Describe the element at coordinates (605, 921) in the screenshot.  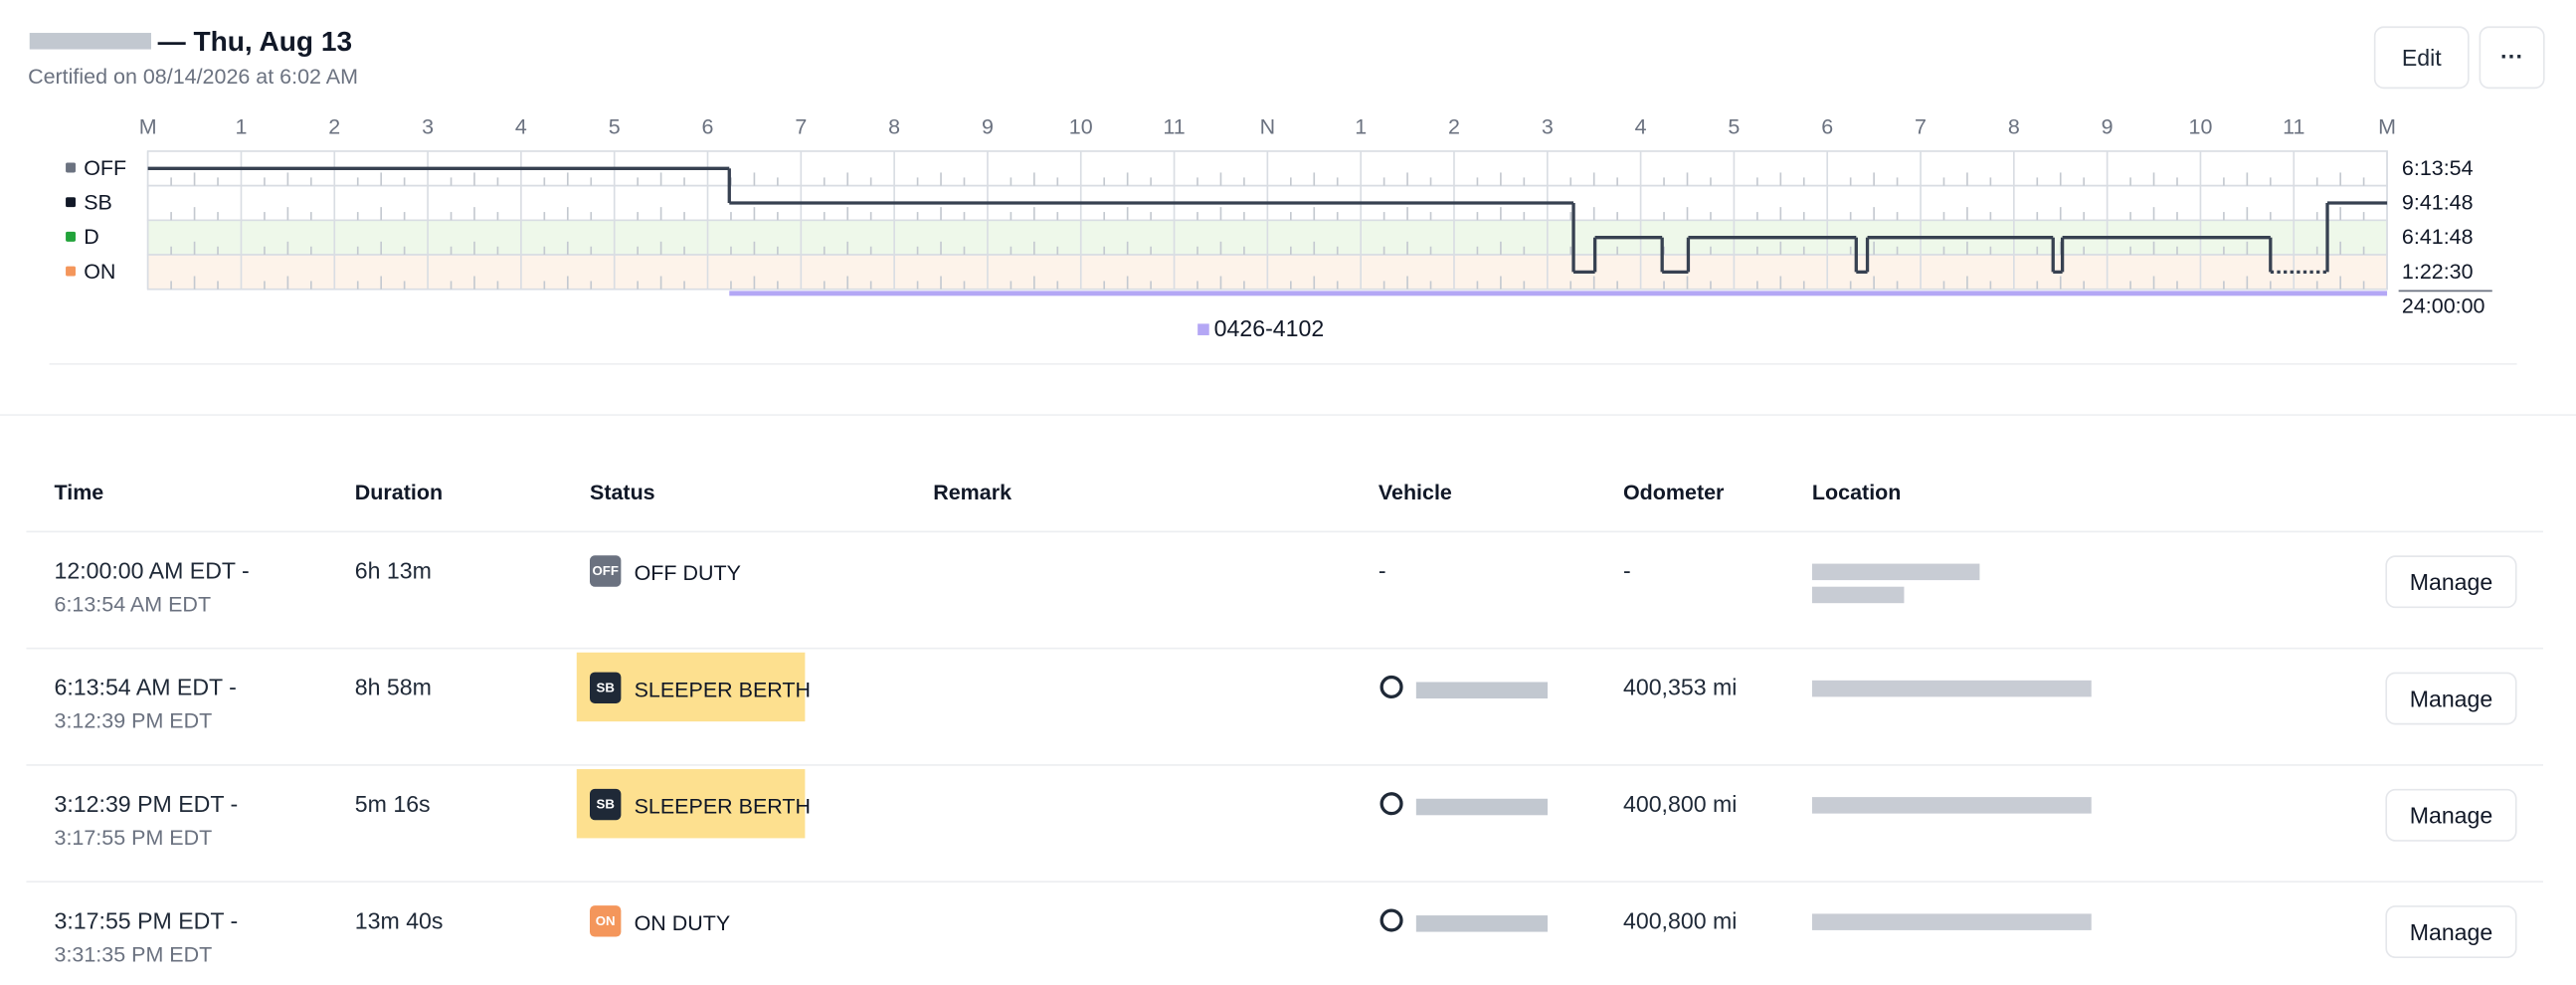
I see `status-badge: ON` at that location.